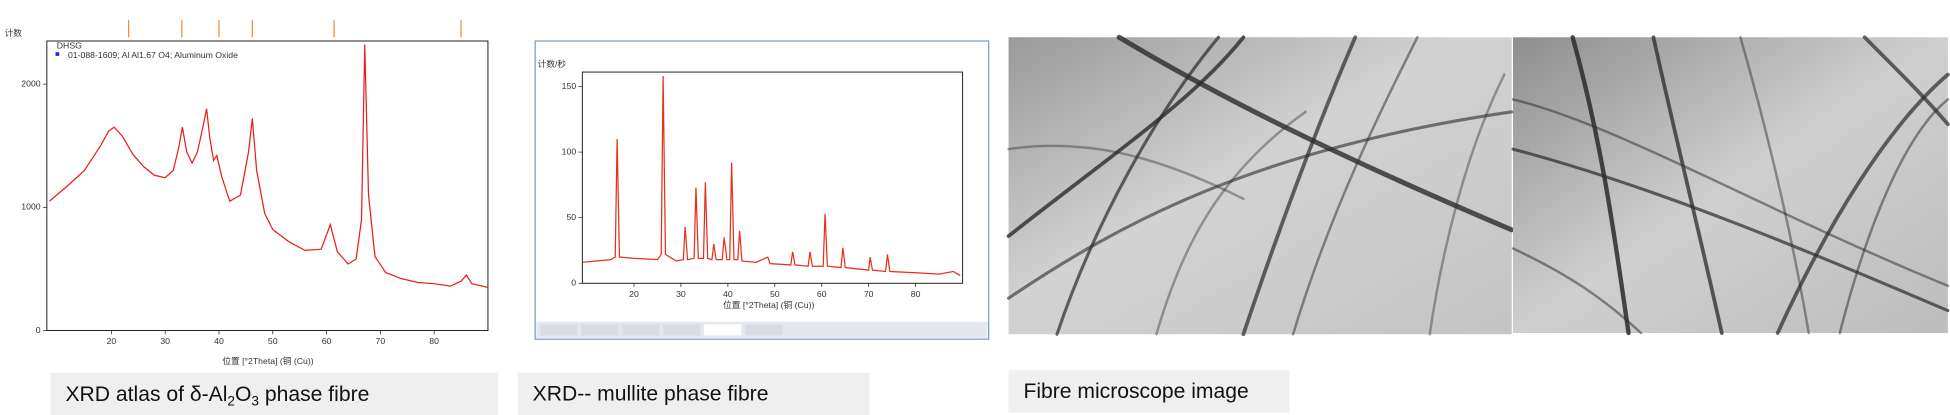 This screenshot has width=1950, height=415. I want to click on y-tick-label: 50, so click(571, 217).